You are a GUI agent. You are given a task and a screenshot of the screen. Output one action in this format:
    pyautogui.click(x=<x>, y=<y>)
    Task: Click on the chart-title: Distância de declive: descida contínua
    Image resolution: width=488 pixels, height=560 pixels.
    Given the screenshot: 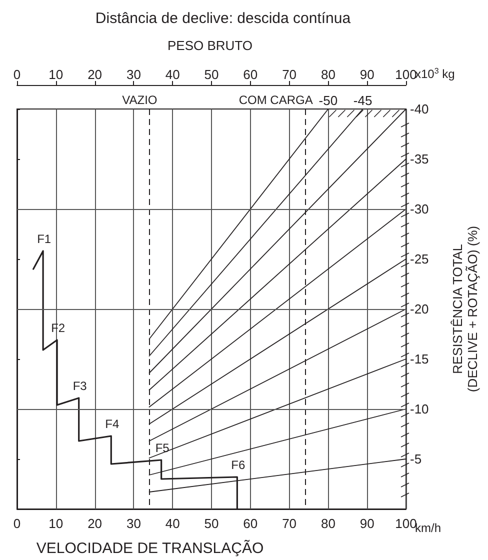 What is the action you would take?
    pyautogui.click(x=223, y=18)
    